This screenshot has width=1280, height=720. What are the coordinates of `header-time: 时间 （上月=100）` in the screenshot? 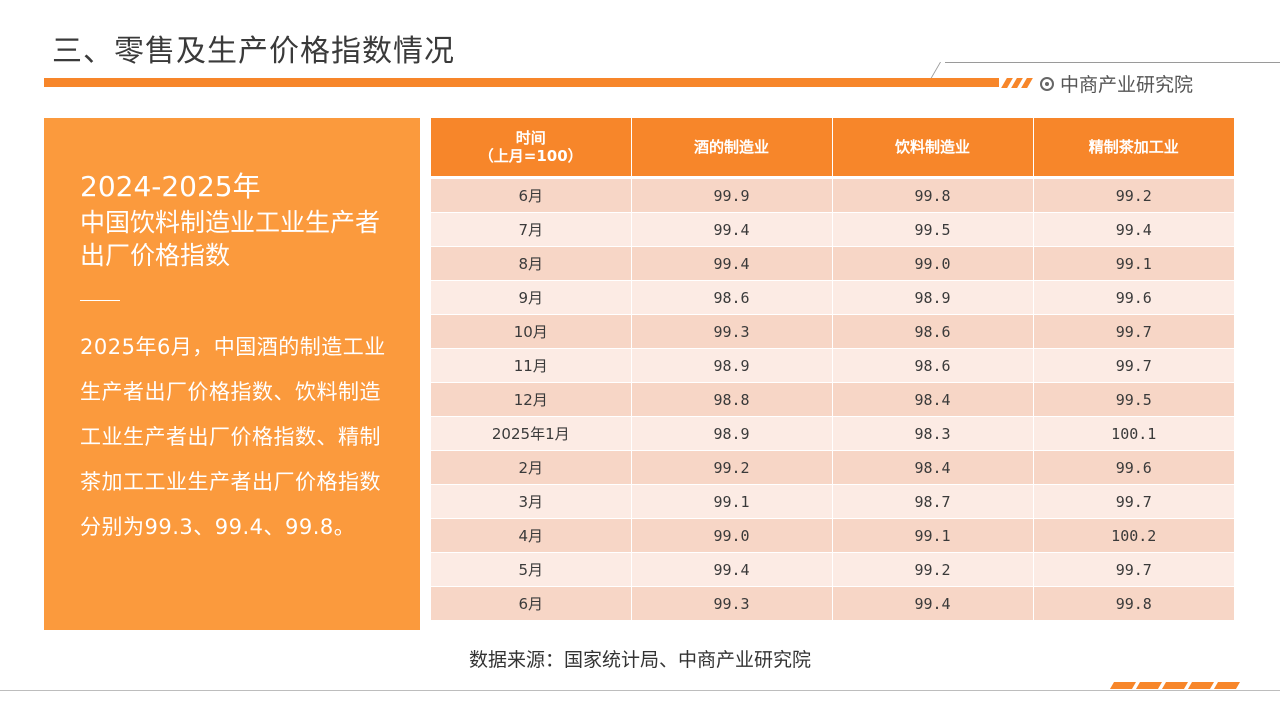 It's located at (531, 148).